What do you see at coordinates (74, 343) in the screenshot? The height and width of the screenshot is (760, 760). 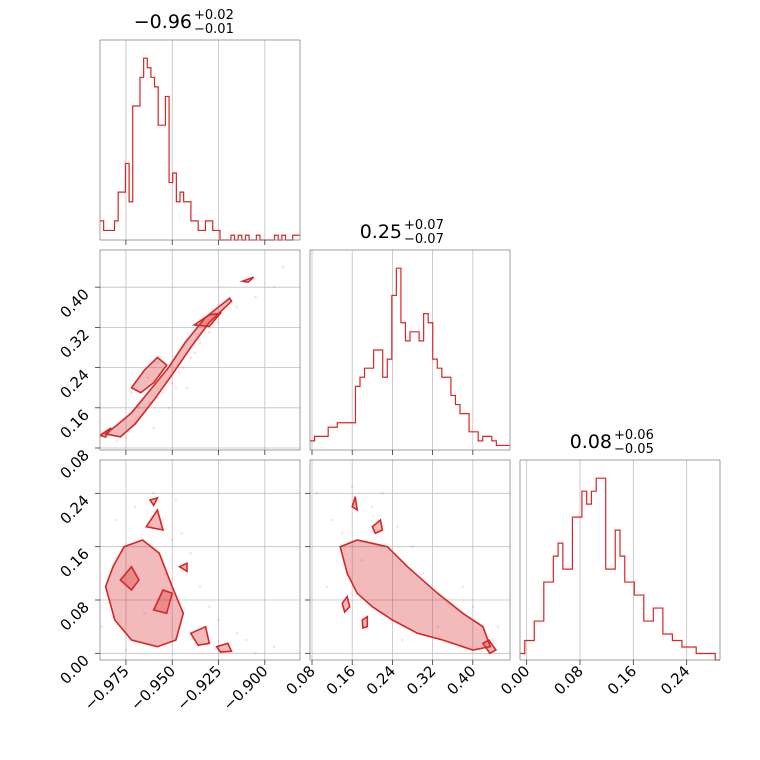 I see `y-tick-label: 0.32` at bounding box center [74, 343].